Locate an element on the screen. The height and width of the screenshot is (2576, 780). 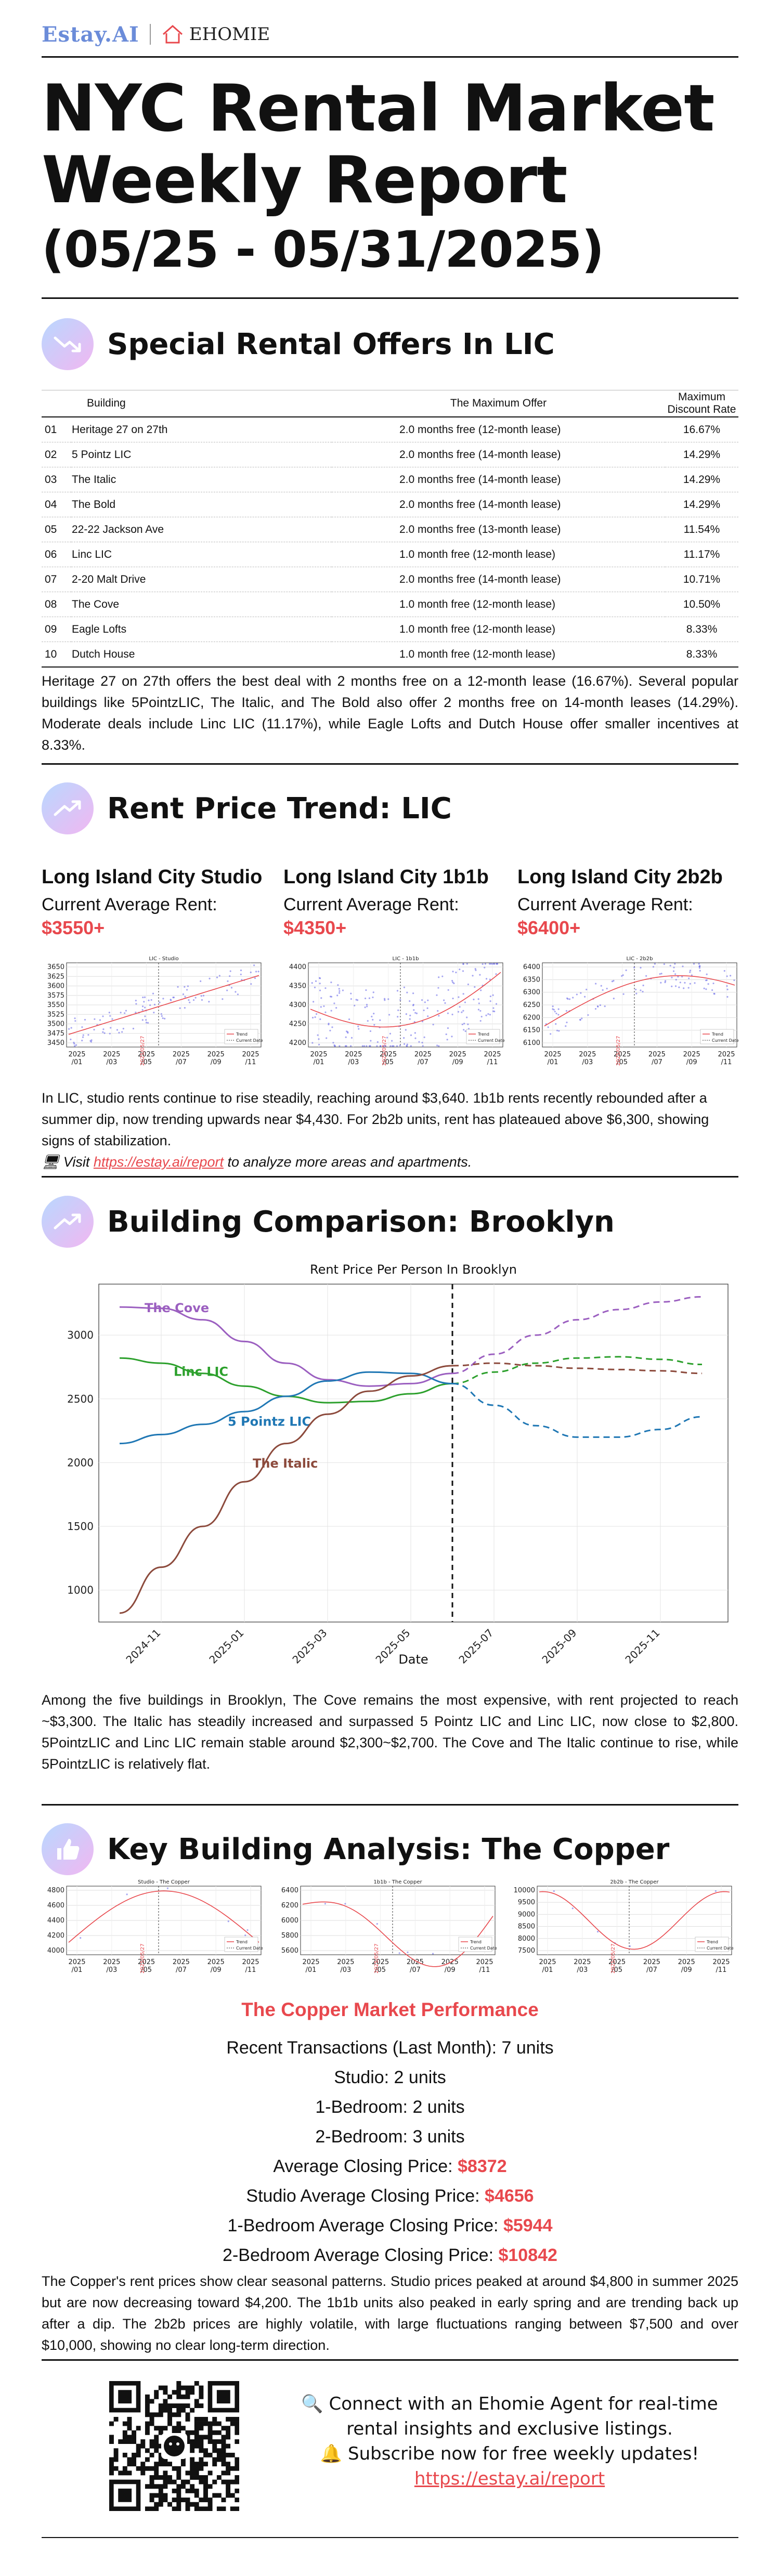
offer-building: The Italic is located at coordinates (201, 479).